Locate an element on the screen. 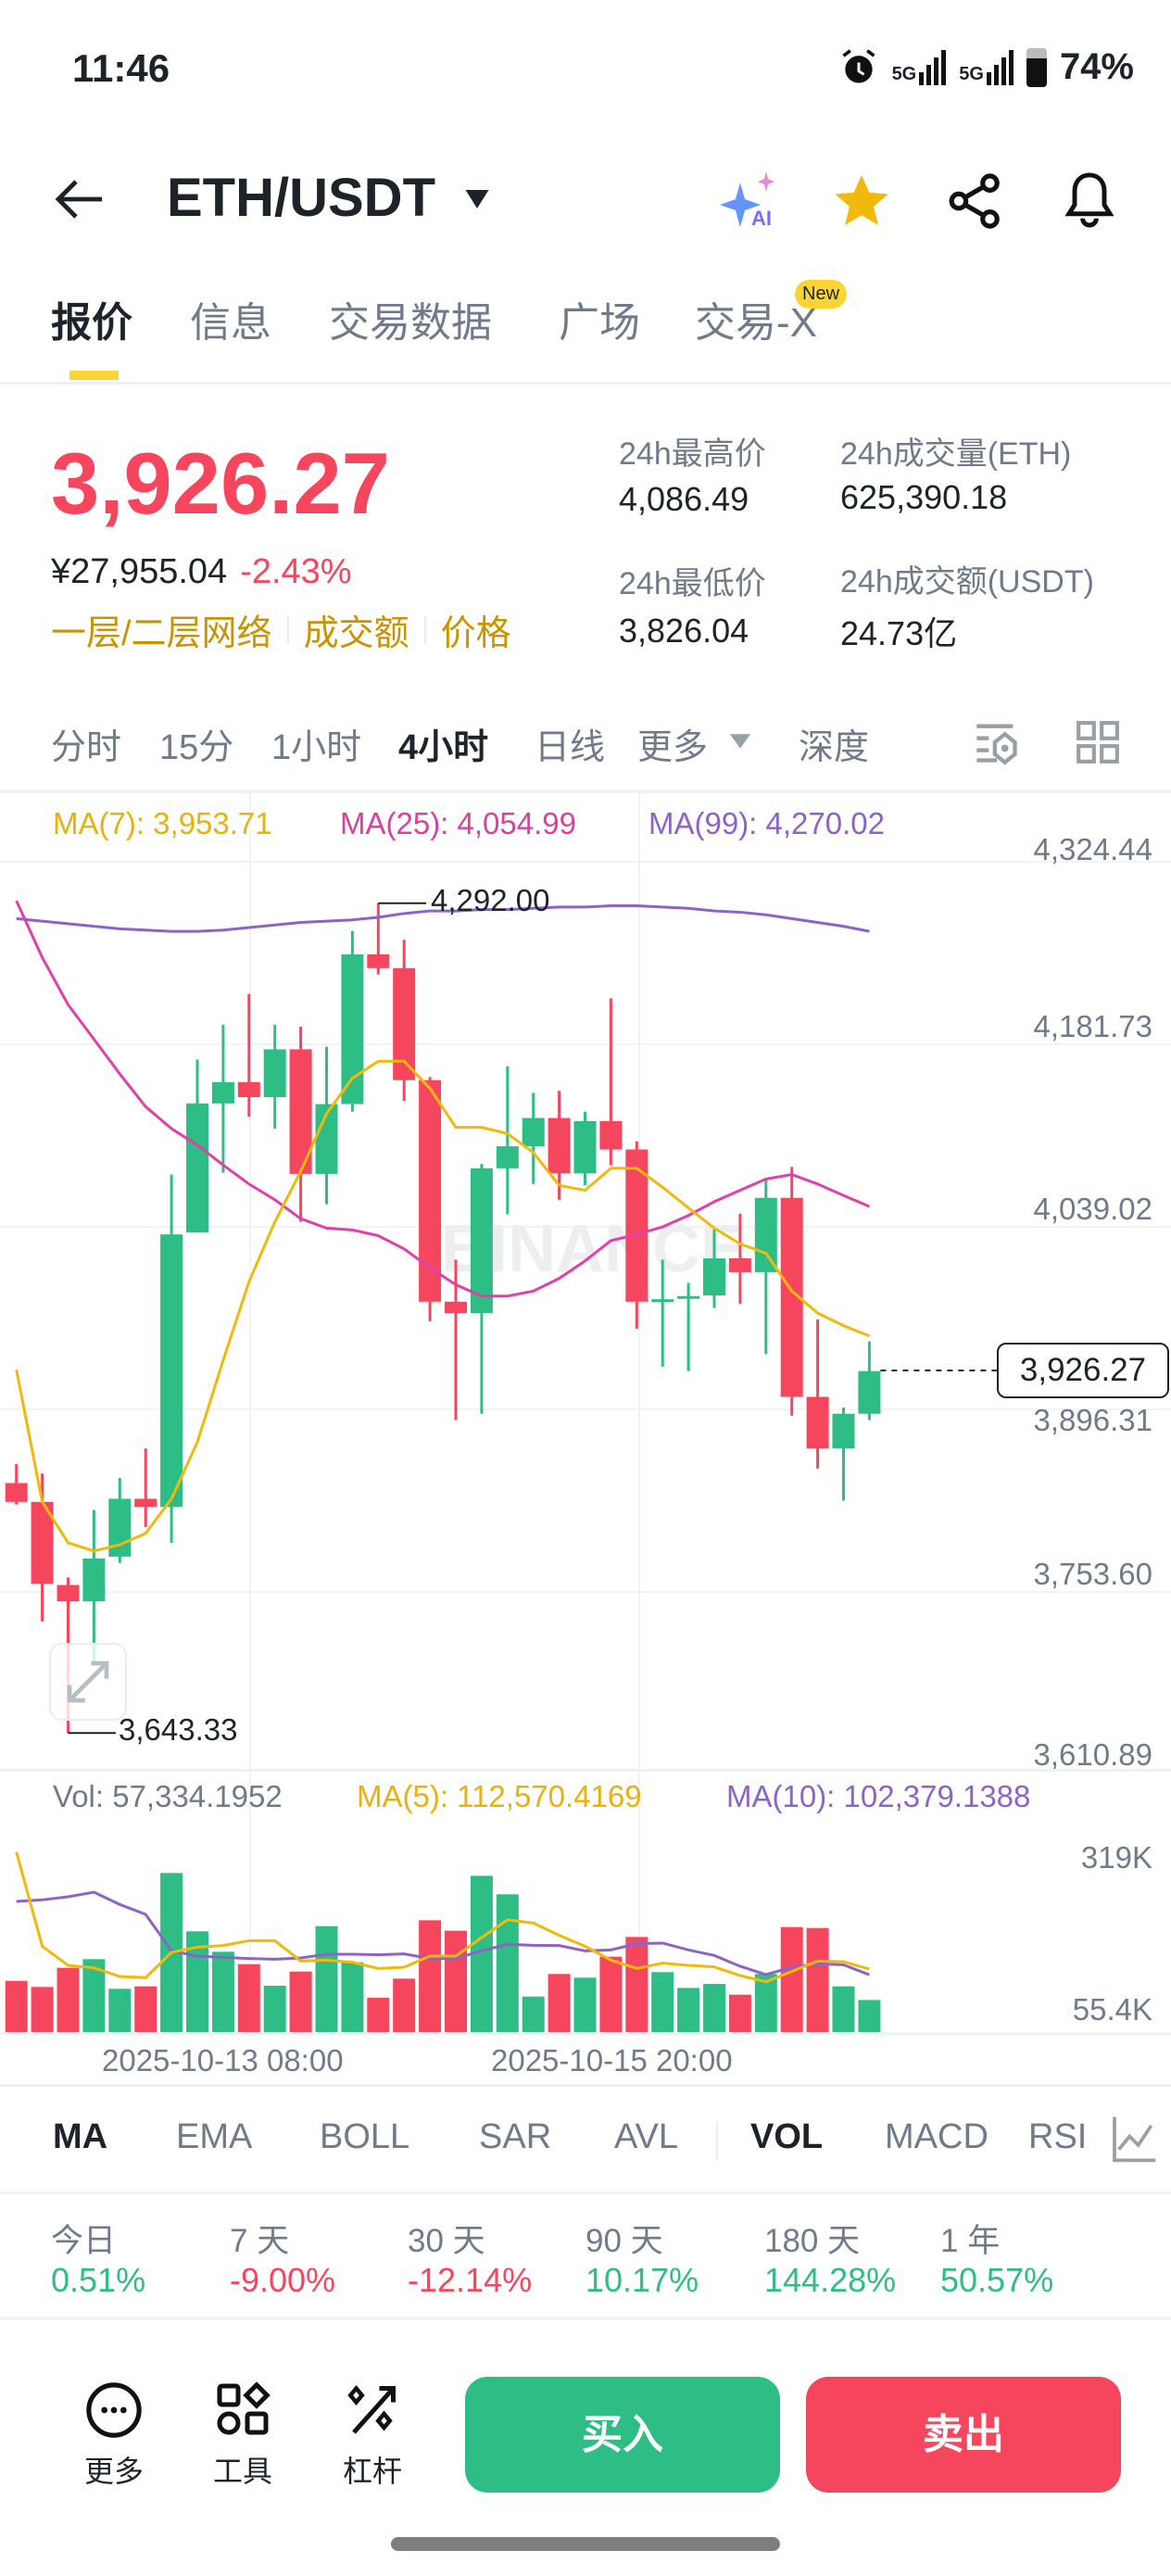 The width and height of the screenshot is (1171, 2576). home-indicator is located at coordinates (585, 2544).